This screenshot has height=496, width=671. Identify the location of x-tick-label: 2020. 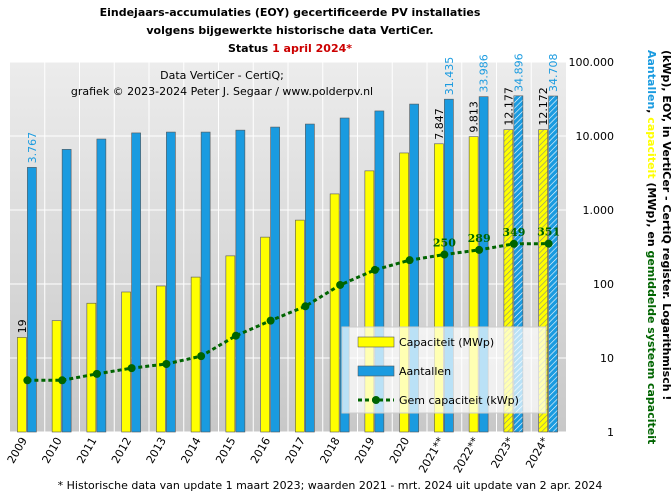
(399, 450).